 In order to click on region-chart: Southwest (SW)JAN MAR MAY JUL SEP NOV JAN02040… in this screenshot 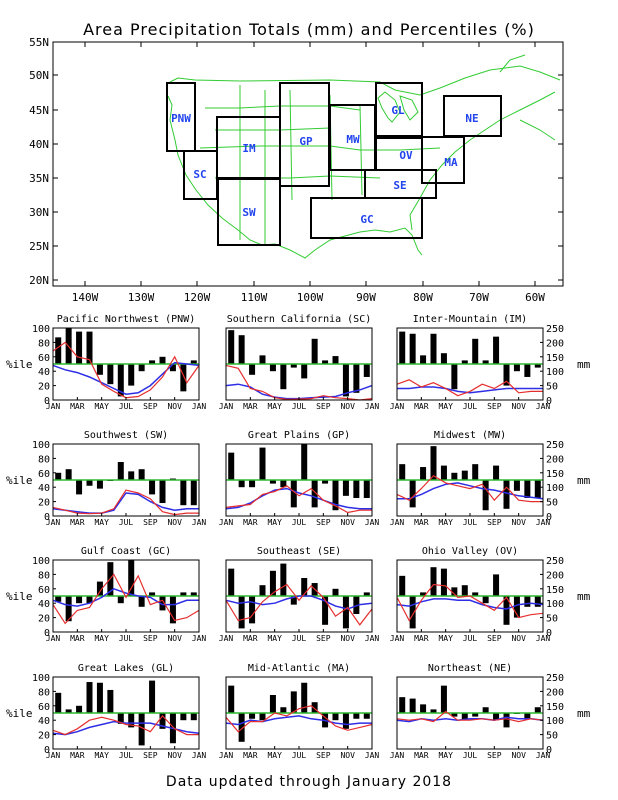, I will do `click(106, 478)`.